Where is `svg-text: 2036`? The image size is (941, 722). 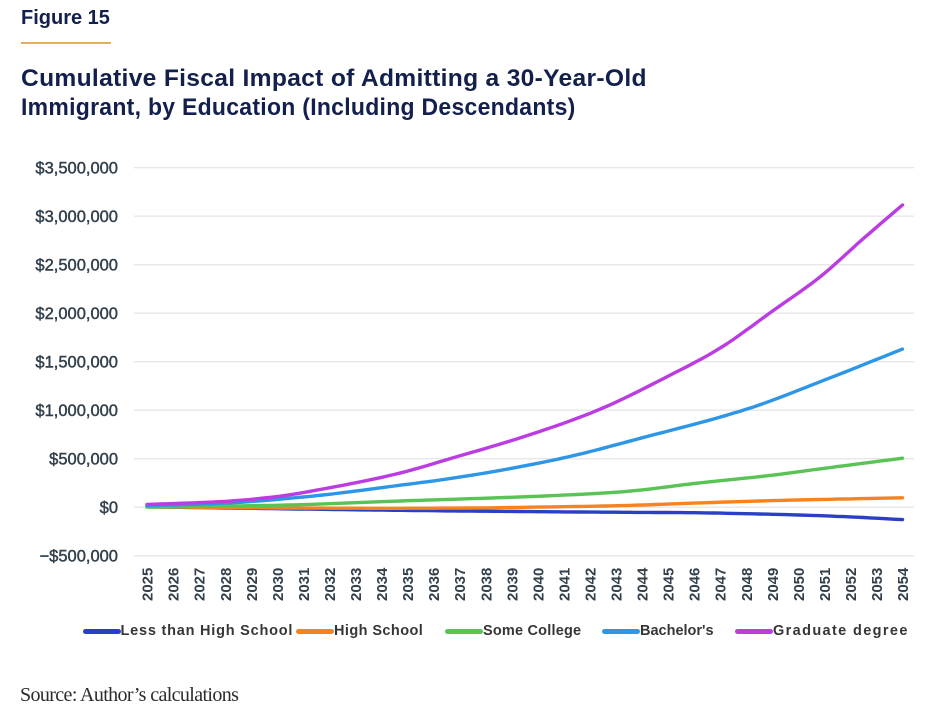 svg-text: 2036 is located at coordinates (434, 584).